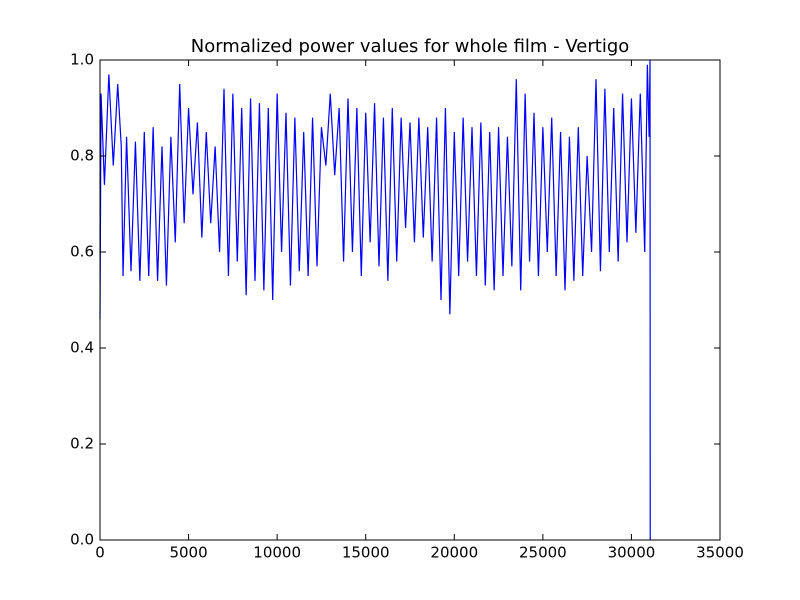 This screenshot has width=800, height=600. What do you see at coordinates (82, 156) in the screenshot?
I see `y-tick-label: 0.8` at bounding box center [82, 156].